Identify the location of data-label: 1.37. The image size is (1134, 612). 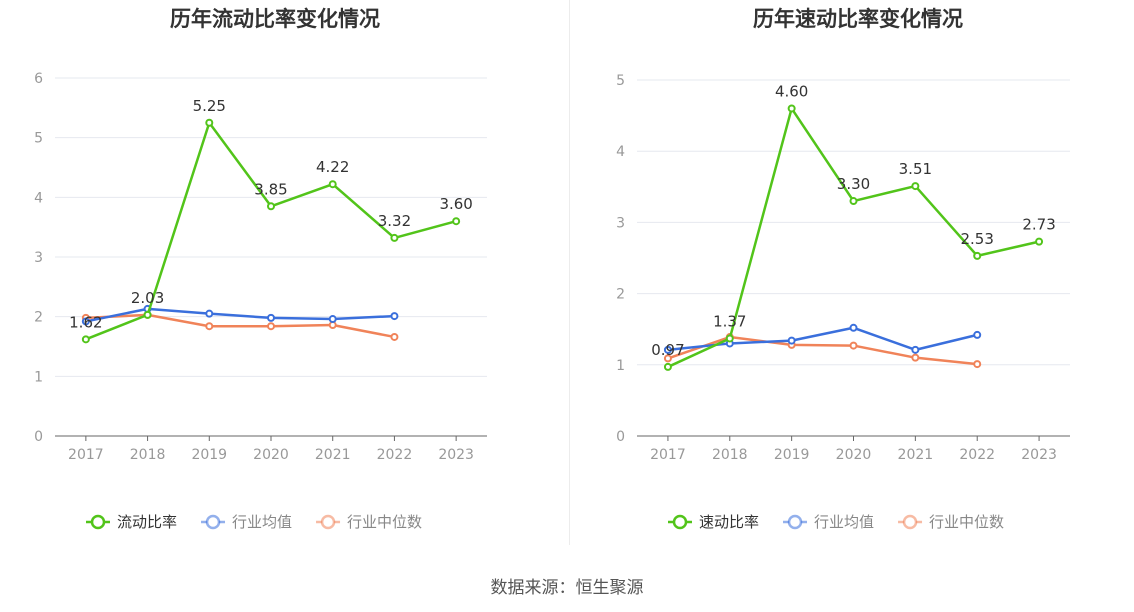
(729, 321).